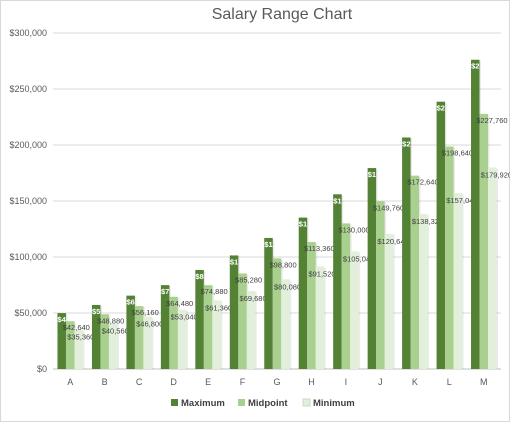 The image size is (510, 423). What do you see at coordinates (388, 207) in the screenshot?
I see `data-label-midpoint: $149,760` at bounding box center [388, 207].